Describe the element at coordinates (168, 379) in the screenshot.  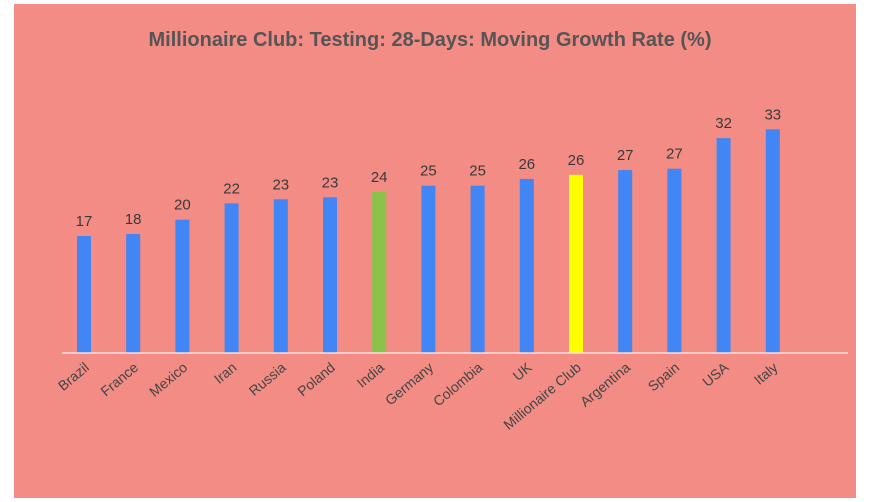
I see `x-tick-label: Mexico` at that location.